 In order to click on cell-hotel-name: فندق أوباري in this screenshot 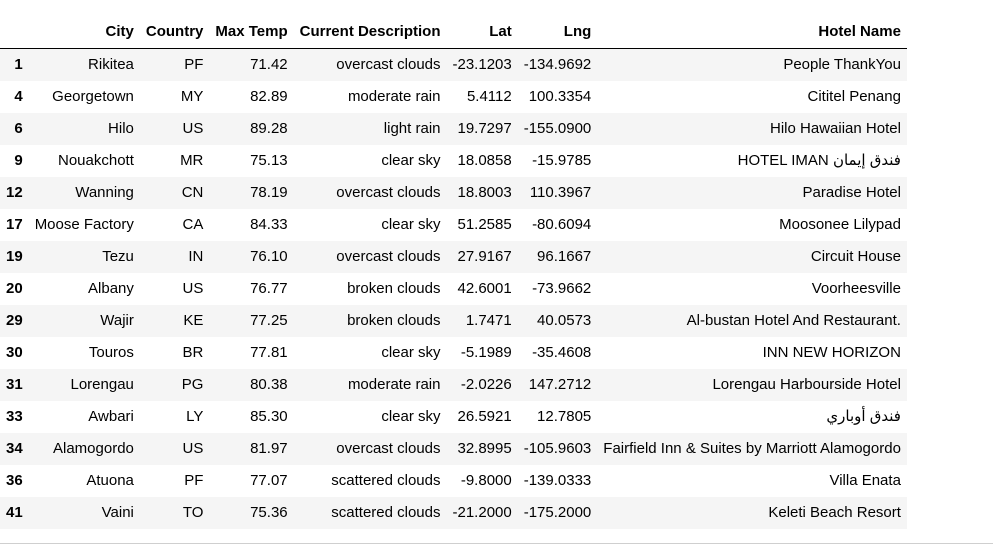, I will do `click(863, 416)`.